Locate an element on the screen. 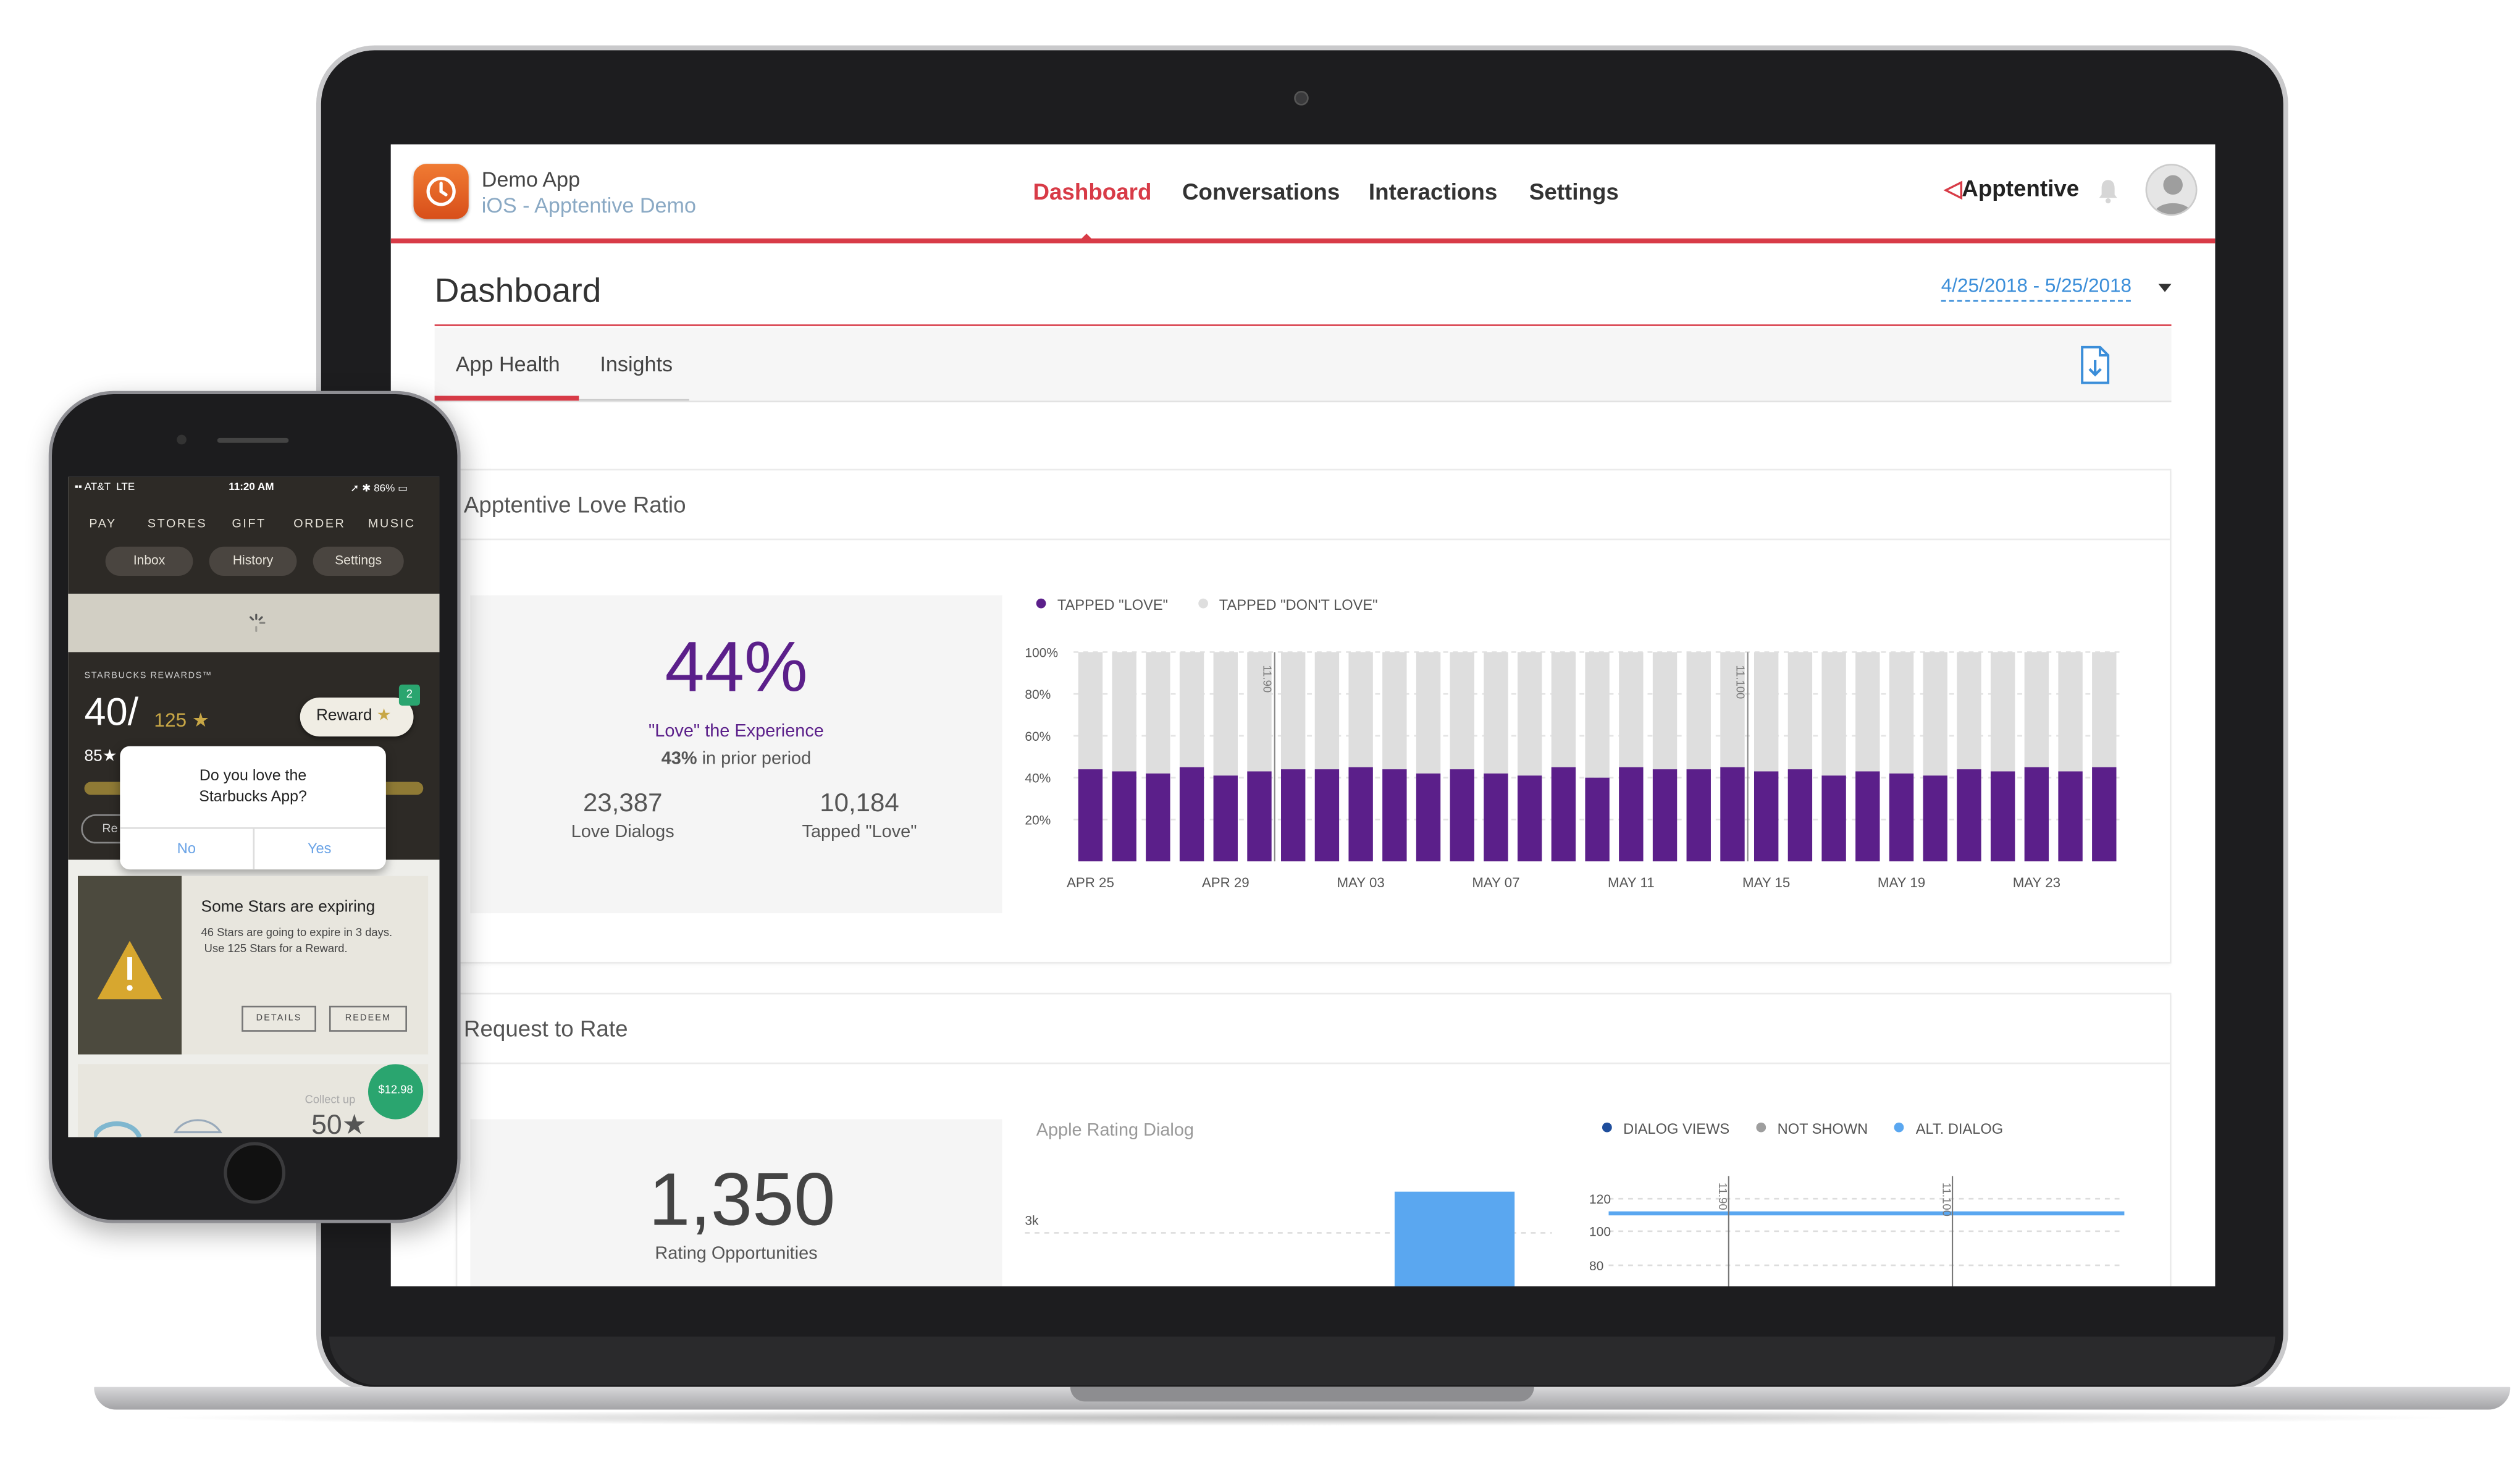 The width and height of the screenshot is (2520, 1468). prior-label: in prior period is located at coordinates (755, 759).